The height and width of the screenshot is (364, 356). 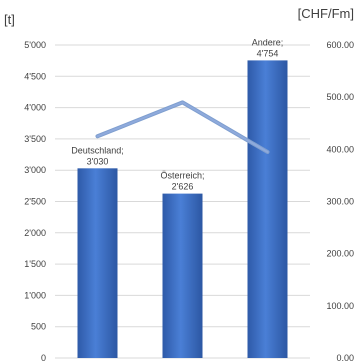 I want to click on left-tick-label: 500, so click(x=38, y=327).